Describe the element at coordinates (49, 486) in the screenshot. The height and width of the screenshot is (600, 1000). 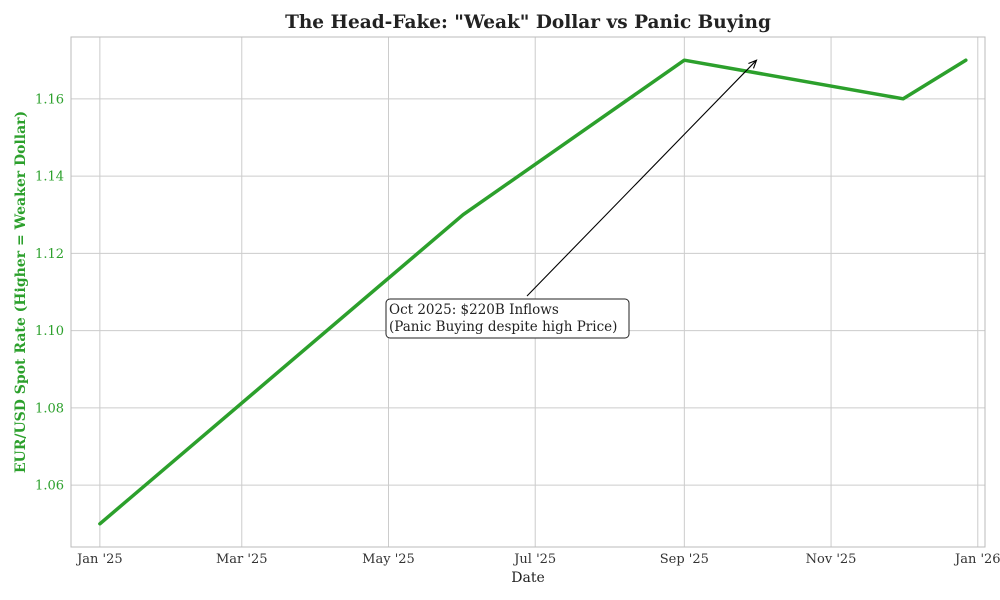
I see `y-tick-label: 1.06` at that location.